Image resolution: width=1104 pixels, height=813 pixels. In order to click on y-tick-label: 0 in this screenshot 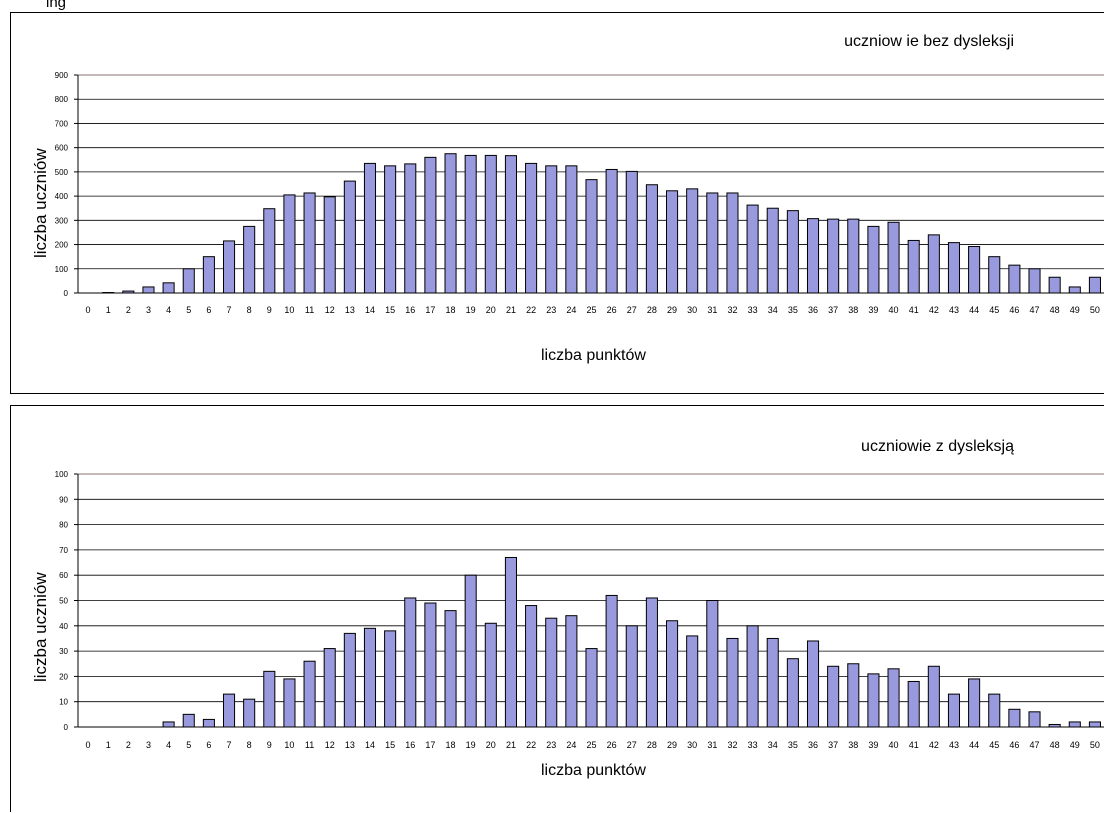, I will do `click(66, 727)`.